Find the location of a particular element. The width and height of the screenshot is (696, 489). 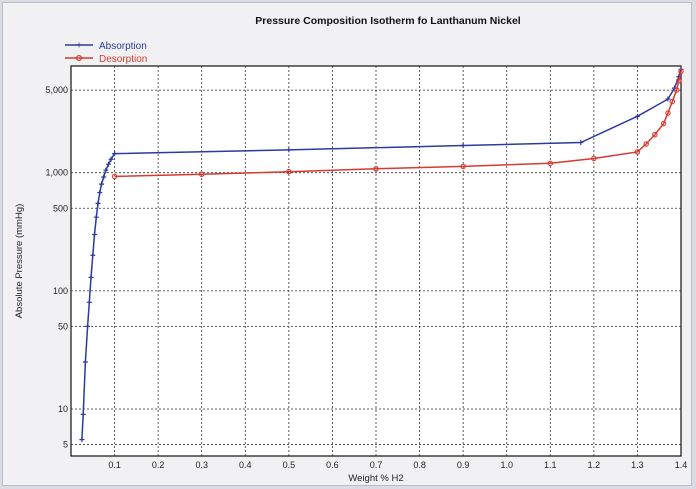

x-axis-label: Weight % H2 is located at coordinates (375, 478).